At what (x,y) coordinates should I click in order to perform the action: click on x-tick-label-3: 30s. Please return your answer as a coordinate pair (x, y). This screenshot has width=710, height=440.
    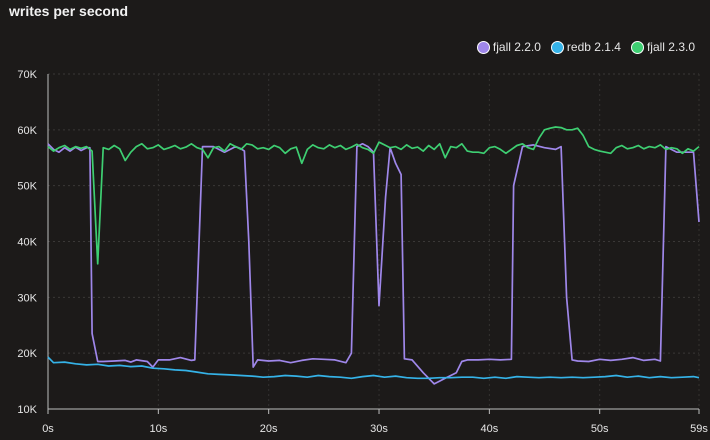
    Looking at the image, I should click on (379, 429).